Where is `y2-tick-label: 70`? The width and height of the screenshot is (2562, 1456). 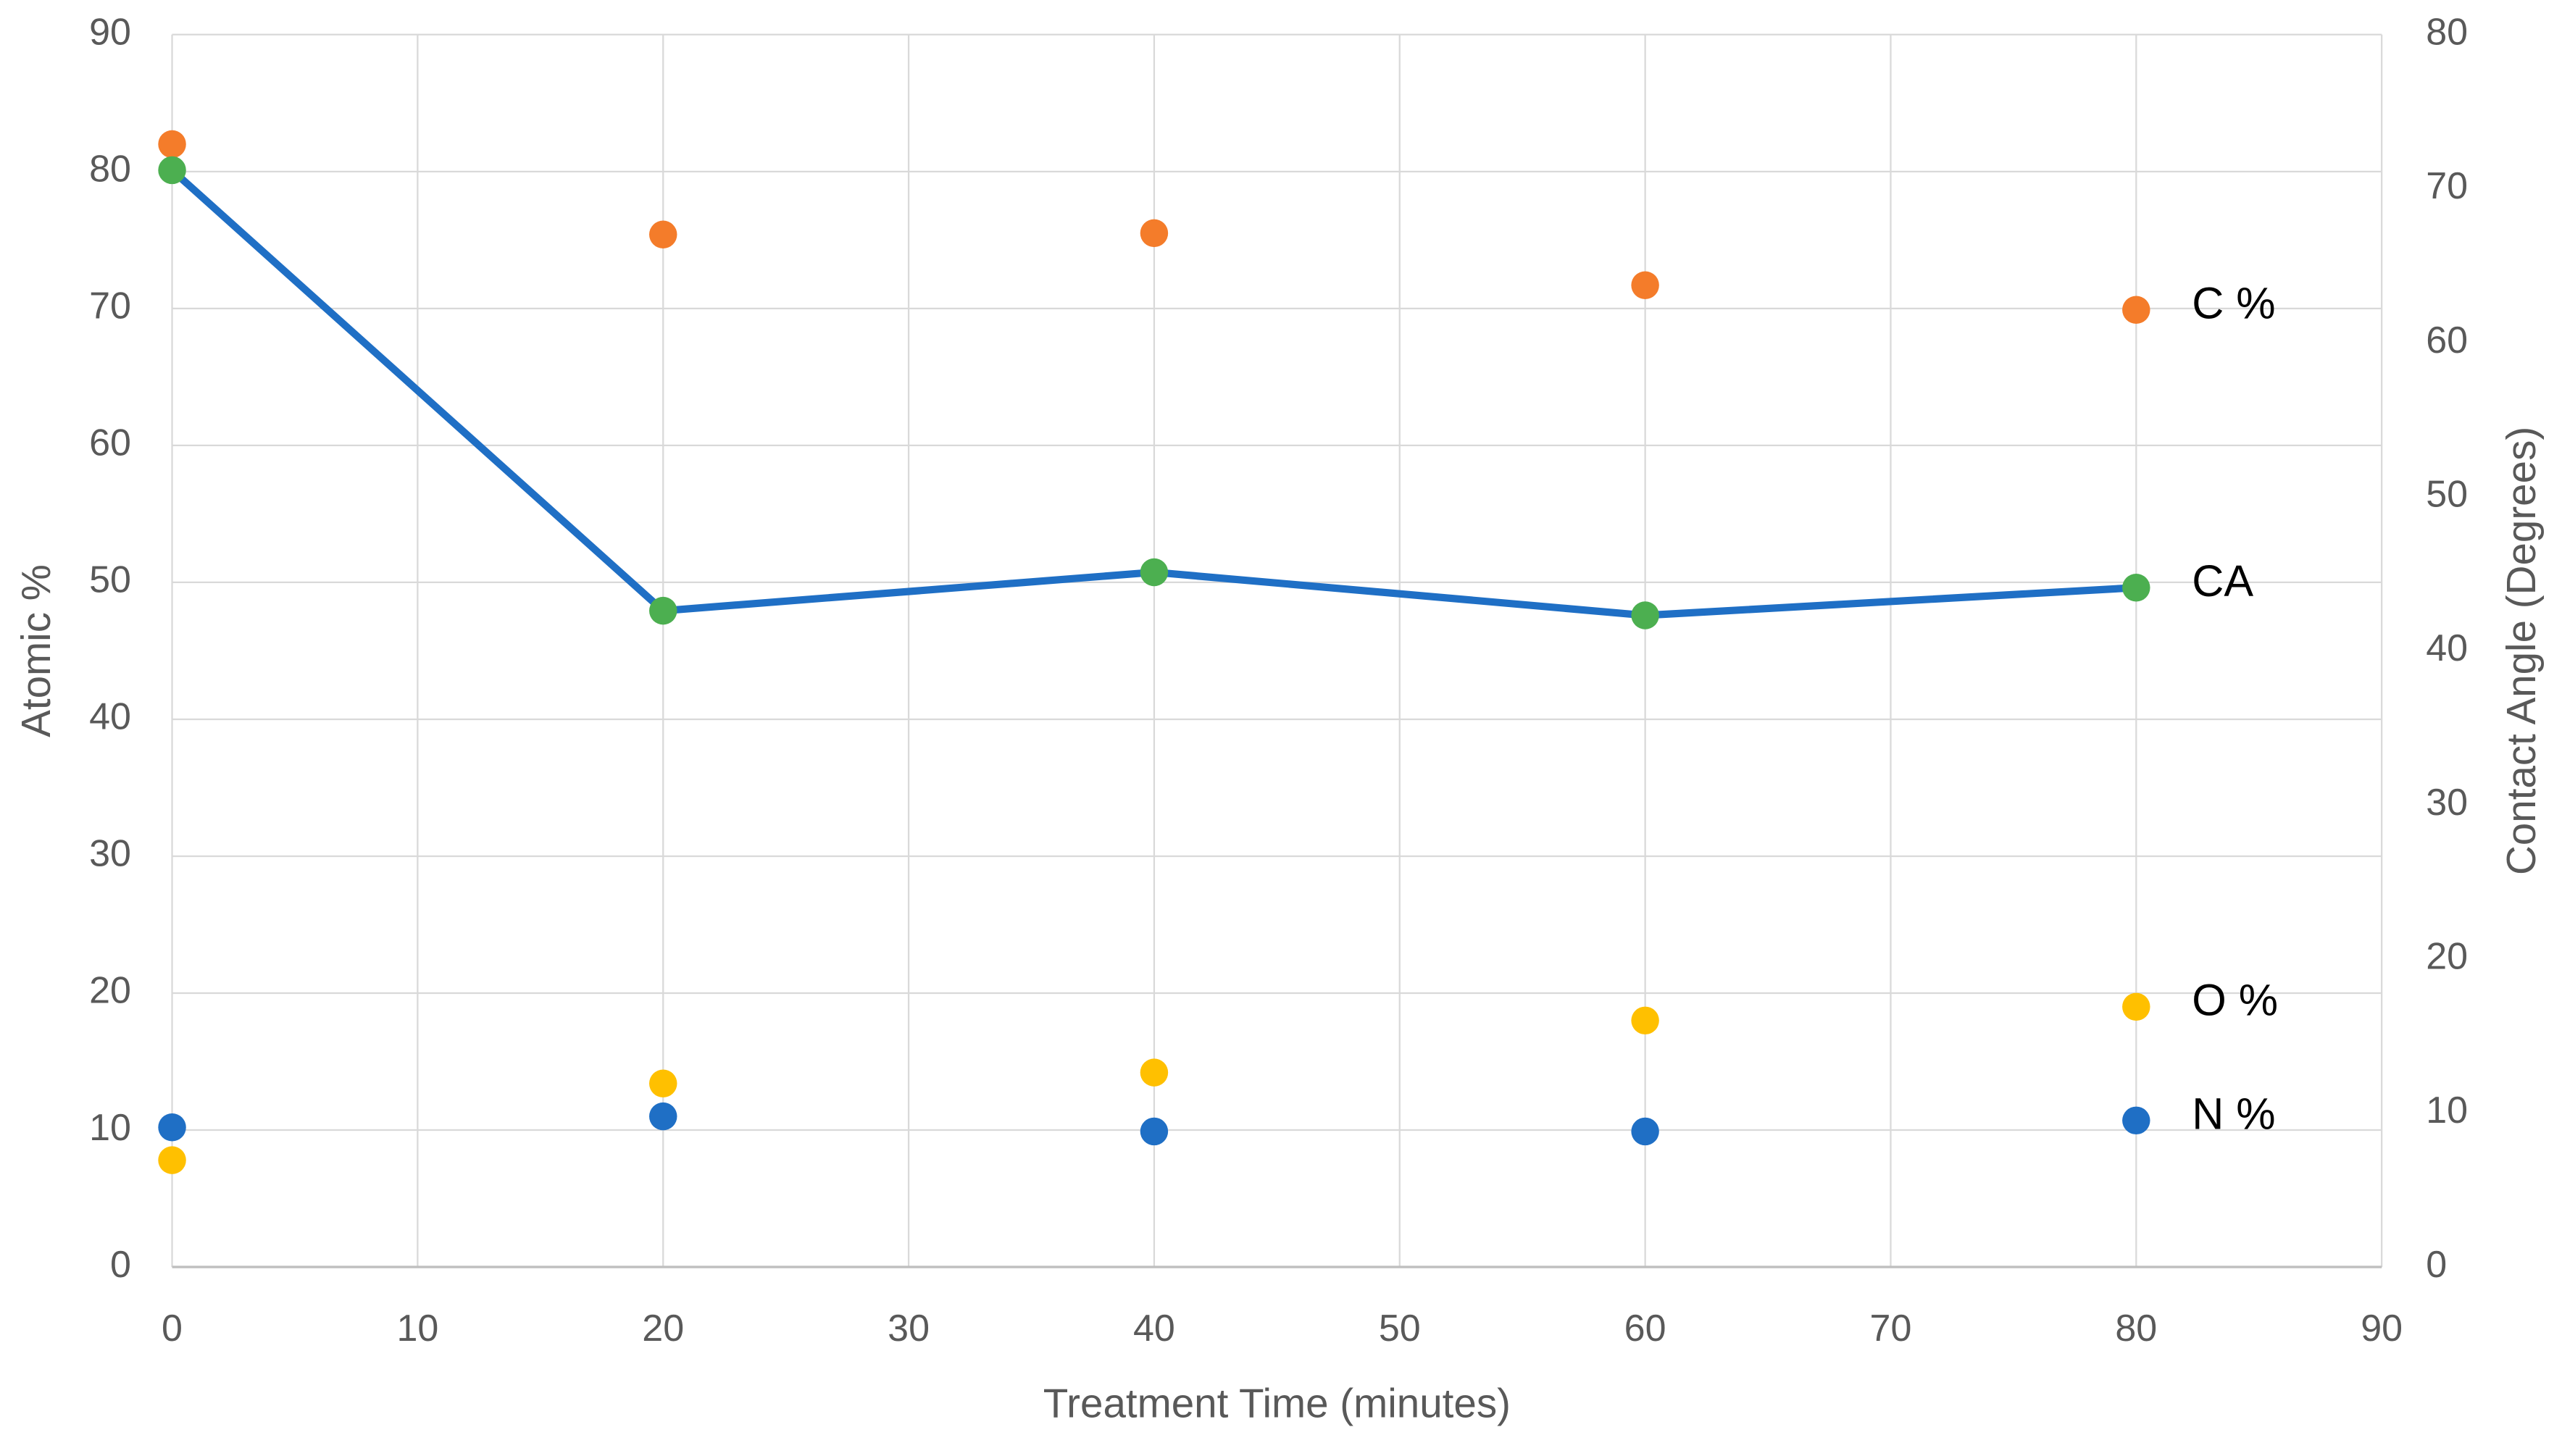 y2-tick-label: 70 is located at coordinates (2447, 186).